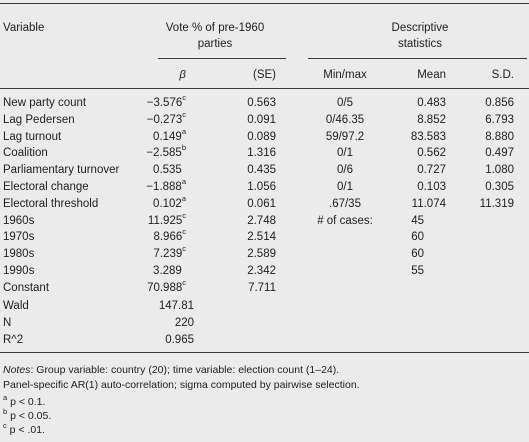 This screenshot has height=442, width=529. Describe the element at coordinates (215, 28) in the screenshot. I see `header-group-line1: Vote % of pre-1960` at that location.